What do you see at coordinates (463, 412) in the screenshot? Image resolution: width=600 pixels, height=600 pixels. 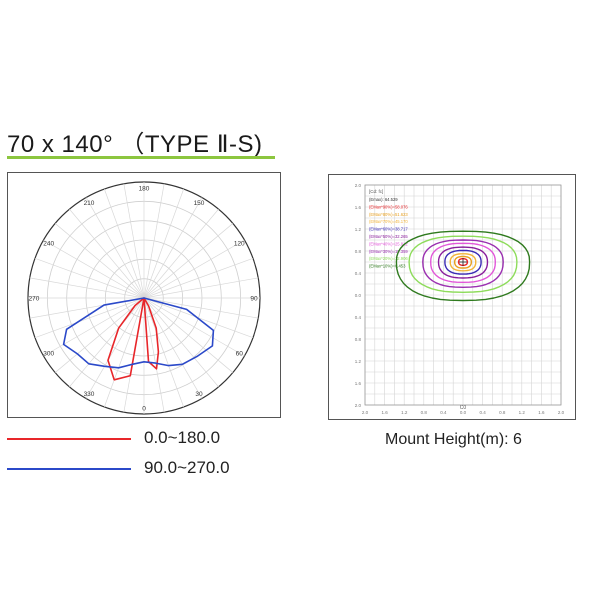 I see `iso-x-tick-label: 0.0` at bounding box center [463, 412].